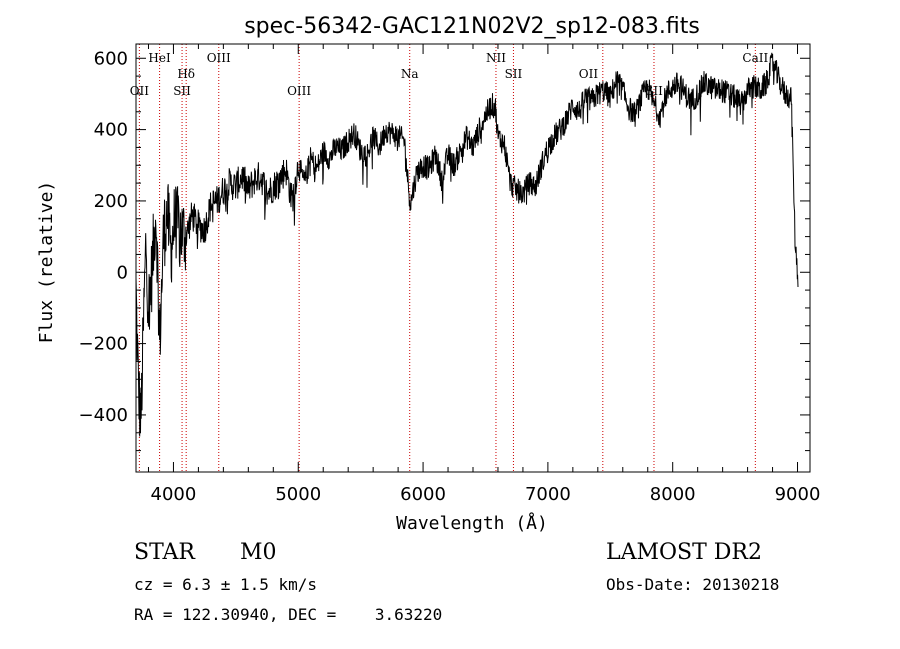 The width and height of the screenshot is (900, 649). Describe the element at coordinates (258, 552) in the screenshot. I see `object-subclass: M0` at that location.